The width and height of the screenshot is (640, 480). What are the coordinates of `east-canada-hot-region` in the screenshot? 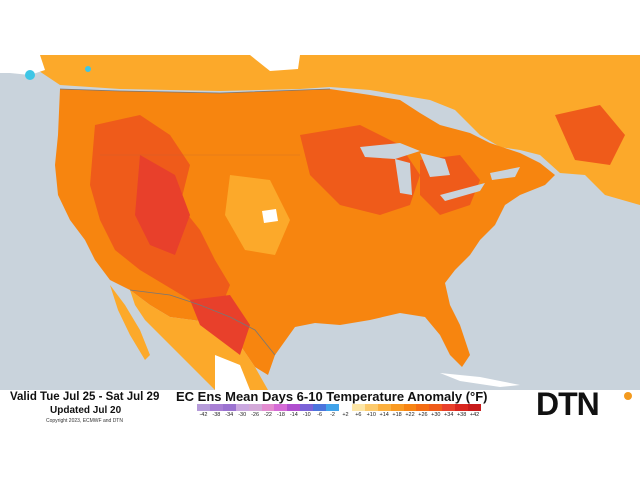 It's located at (590, 135).